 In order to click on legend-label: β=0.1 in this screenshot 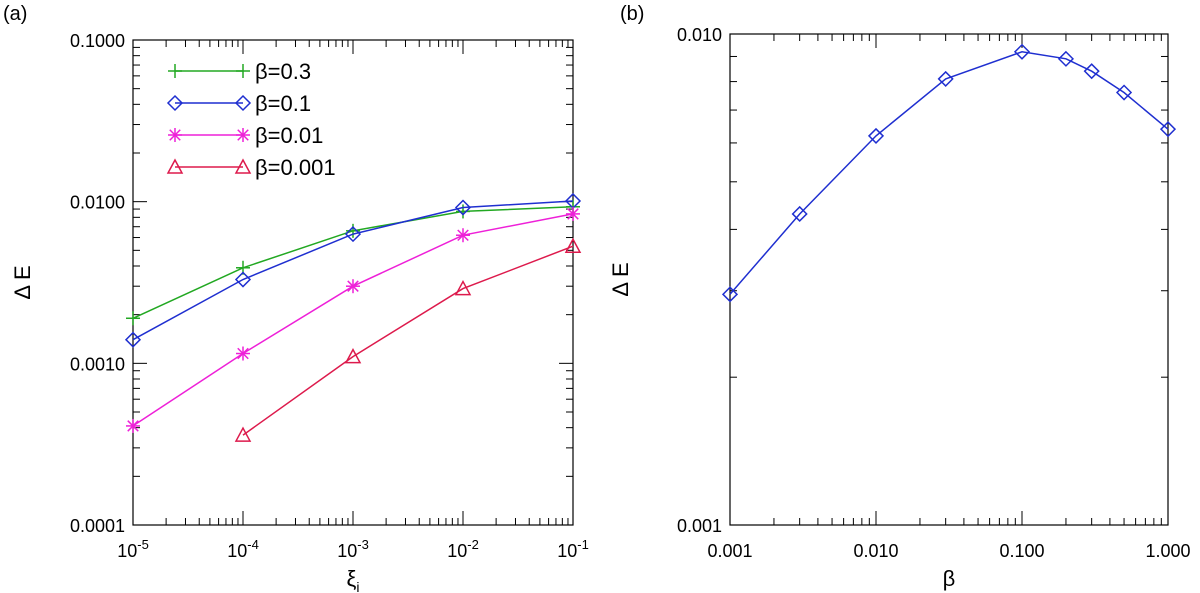, I will do `click(283, 103)`.